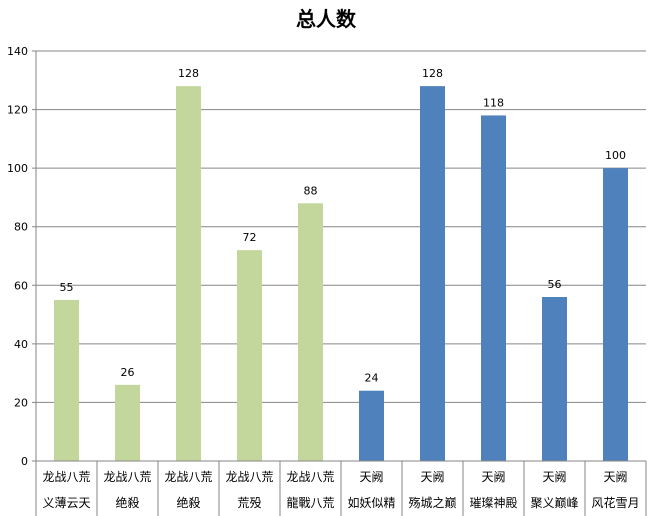  What do you see at coordinates (371, 502) in the screenshot?
I see `x-category-label: 如妖似精` at bounding box center [371, 502].